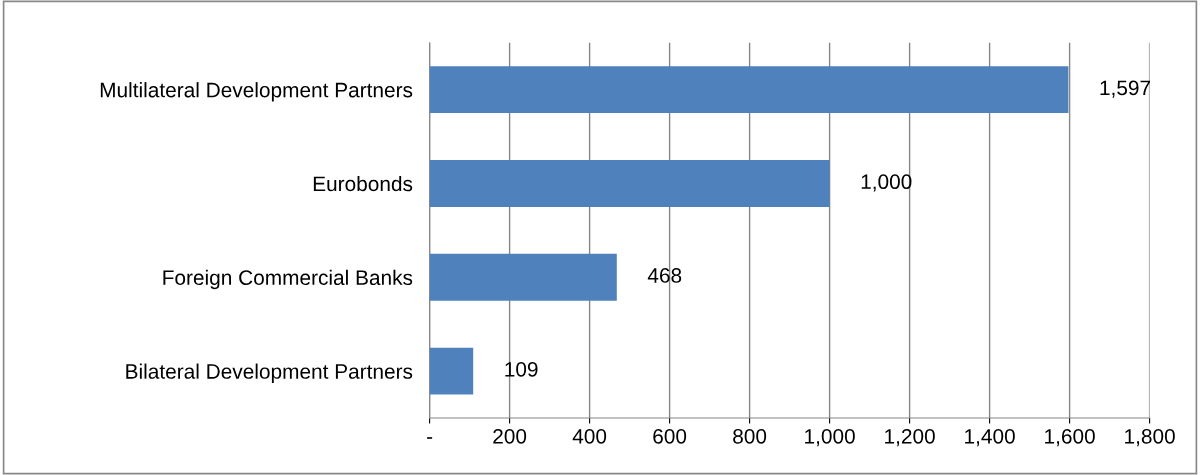  I want to click on x-tick-label: 1,400, so click(990, 437).